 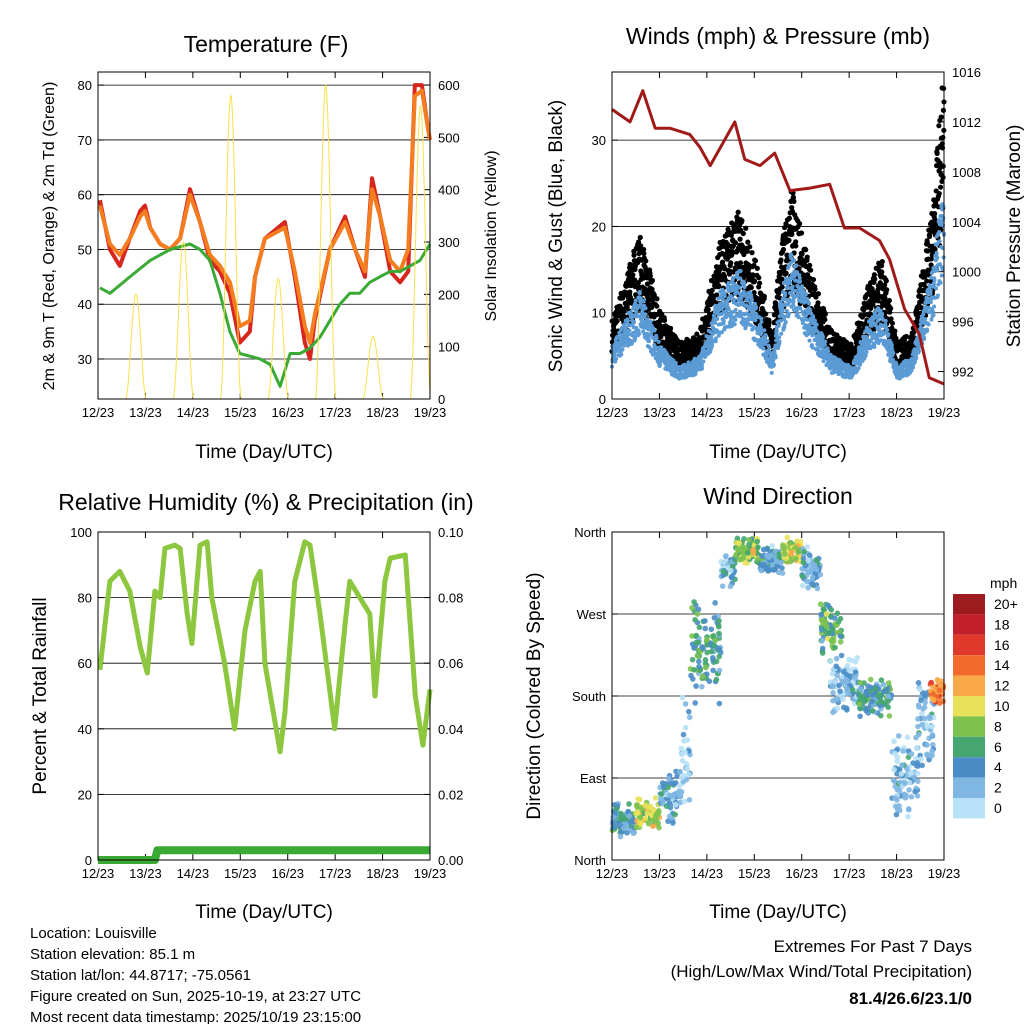 What do you see at coordinates (969, 604) in the screenshot?
I see `legend-swatch` at bounding box center [969, 604].